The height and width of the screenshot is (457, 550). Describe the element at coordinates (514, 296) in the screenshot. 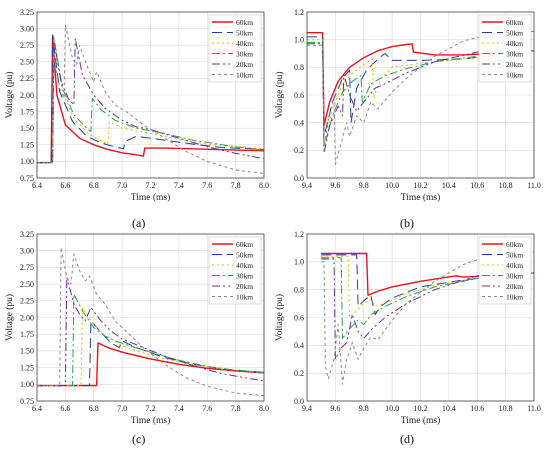

I see `chart-4-legend-label: 10km` at that location.